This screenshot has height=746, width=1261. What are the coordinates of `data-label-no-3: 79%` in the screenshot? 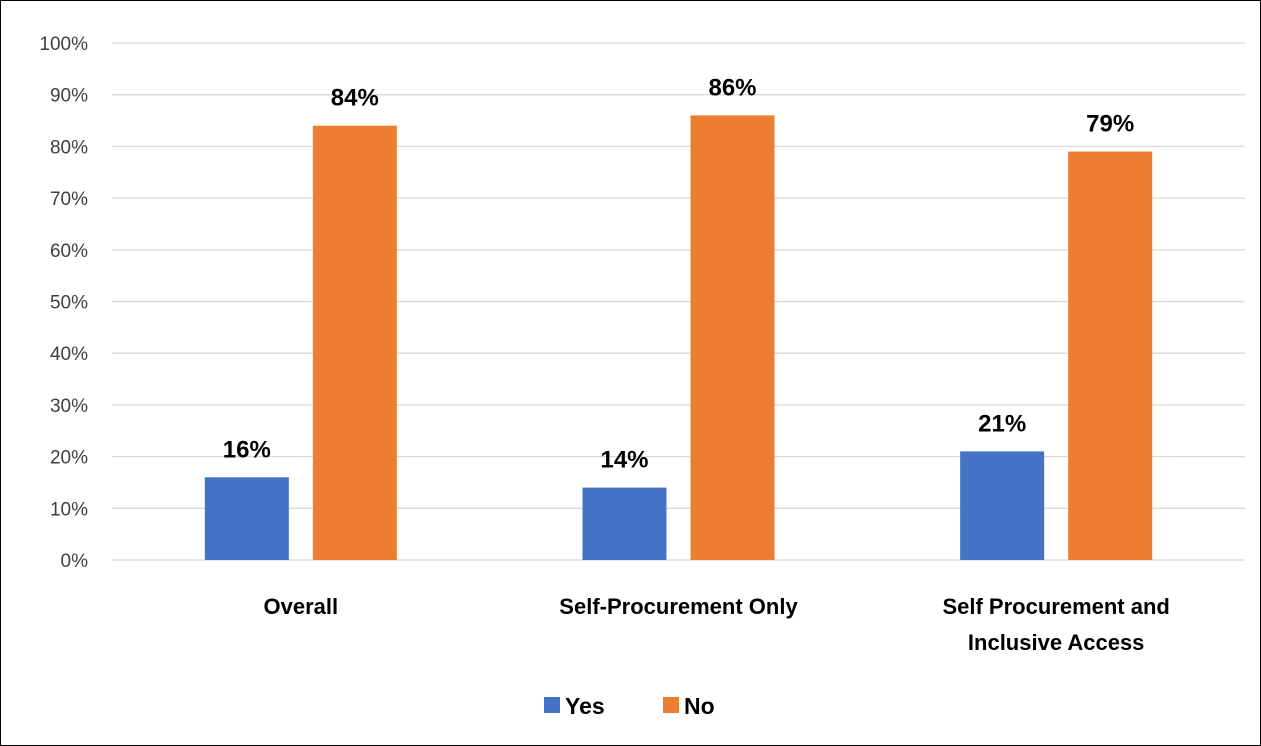 It's located at (1110, 124).